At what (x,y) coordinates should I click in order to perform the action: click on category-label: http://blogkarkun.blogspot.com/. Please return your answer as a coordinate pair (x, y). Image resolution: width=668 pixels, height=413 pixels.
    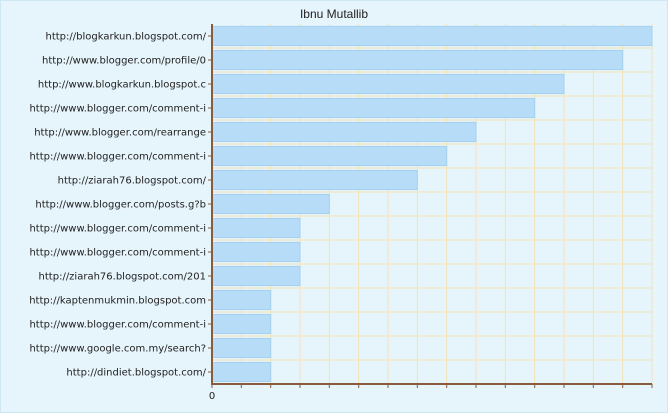
    Looking at the image, I should click on (125, 37).